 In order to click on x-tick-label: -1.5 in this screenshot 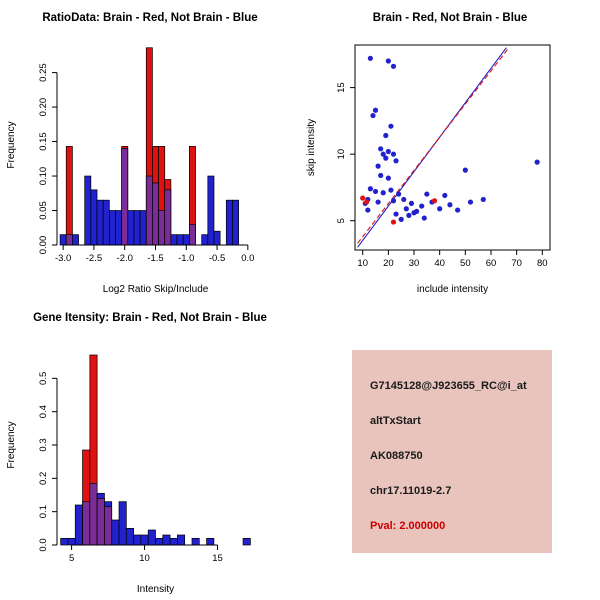, I will do `click(155, 258)`.